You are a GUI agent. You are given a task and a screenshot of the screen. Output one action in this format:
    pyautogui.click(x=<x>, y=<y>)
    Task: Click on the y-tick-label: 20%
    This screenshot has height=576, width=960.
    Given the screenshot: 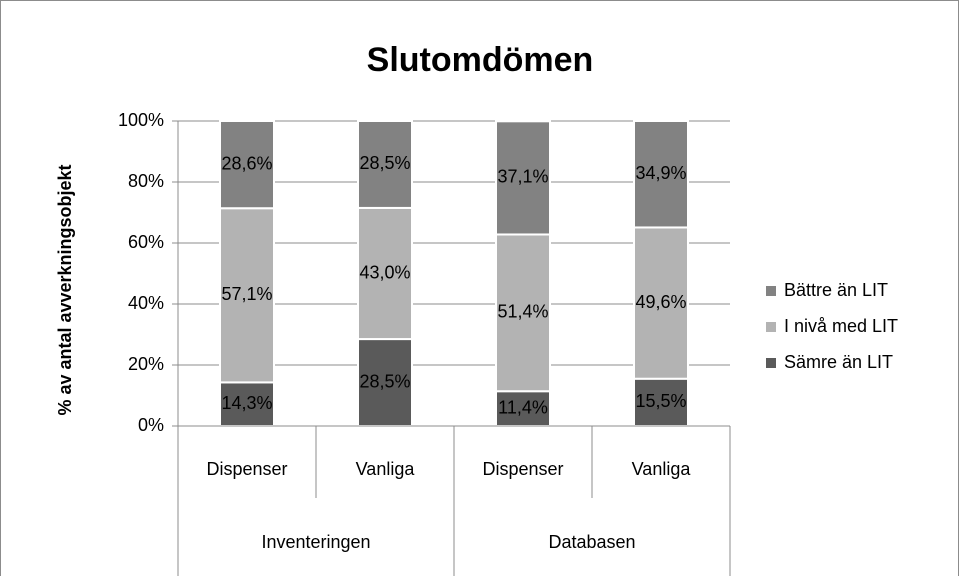 What is the action you would take?
    pyautogui.click(x=146, y=364)
    